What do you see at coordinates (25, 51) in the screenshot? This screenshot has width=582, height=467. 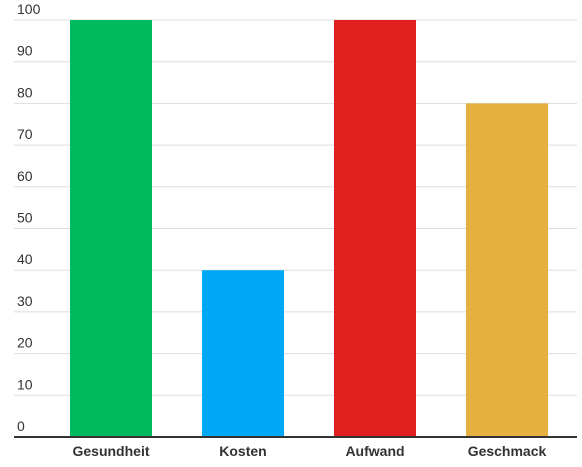 I see `y-tick-label: 90` at bounding box center [25, 51].